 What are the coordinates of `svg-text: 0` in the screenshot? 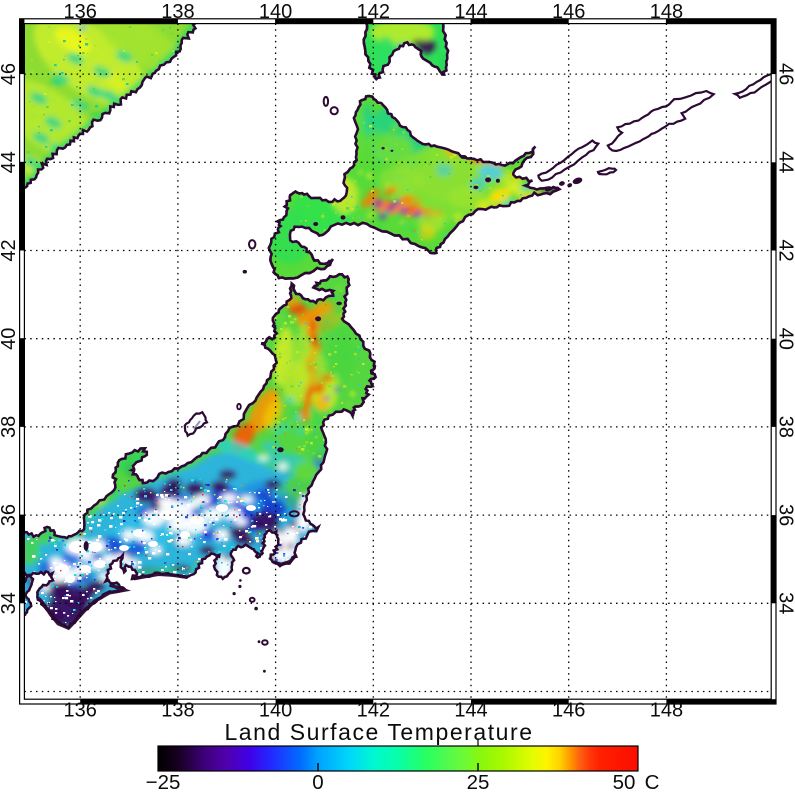 It's located at (317, 782).